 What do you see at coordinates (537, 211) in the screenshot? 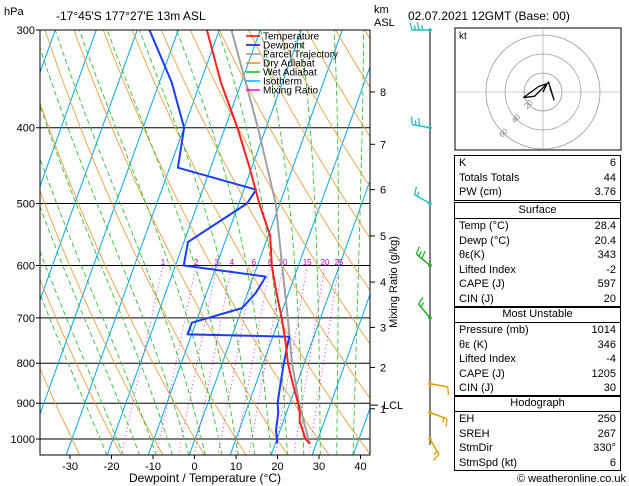
I see `surface-title: Surface` at bounding box center [537, 211].